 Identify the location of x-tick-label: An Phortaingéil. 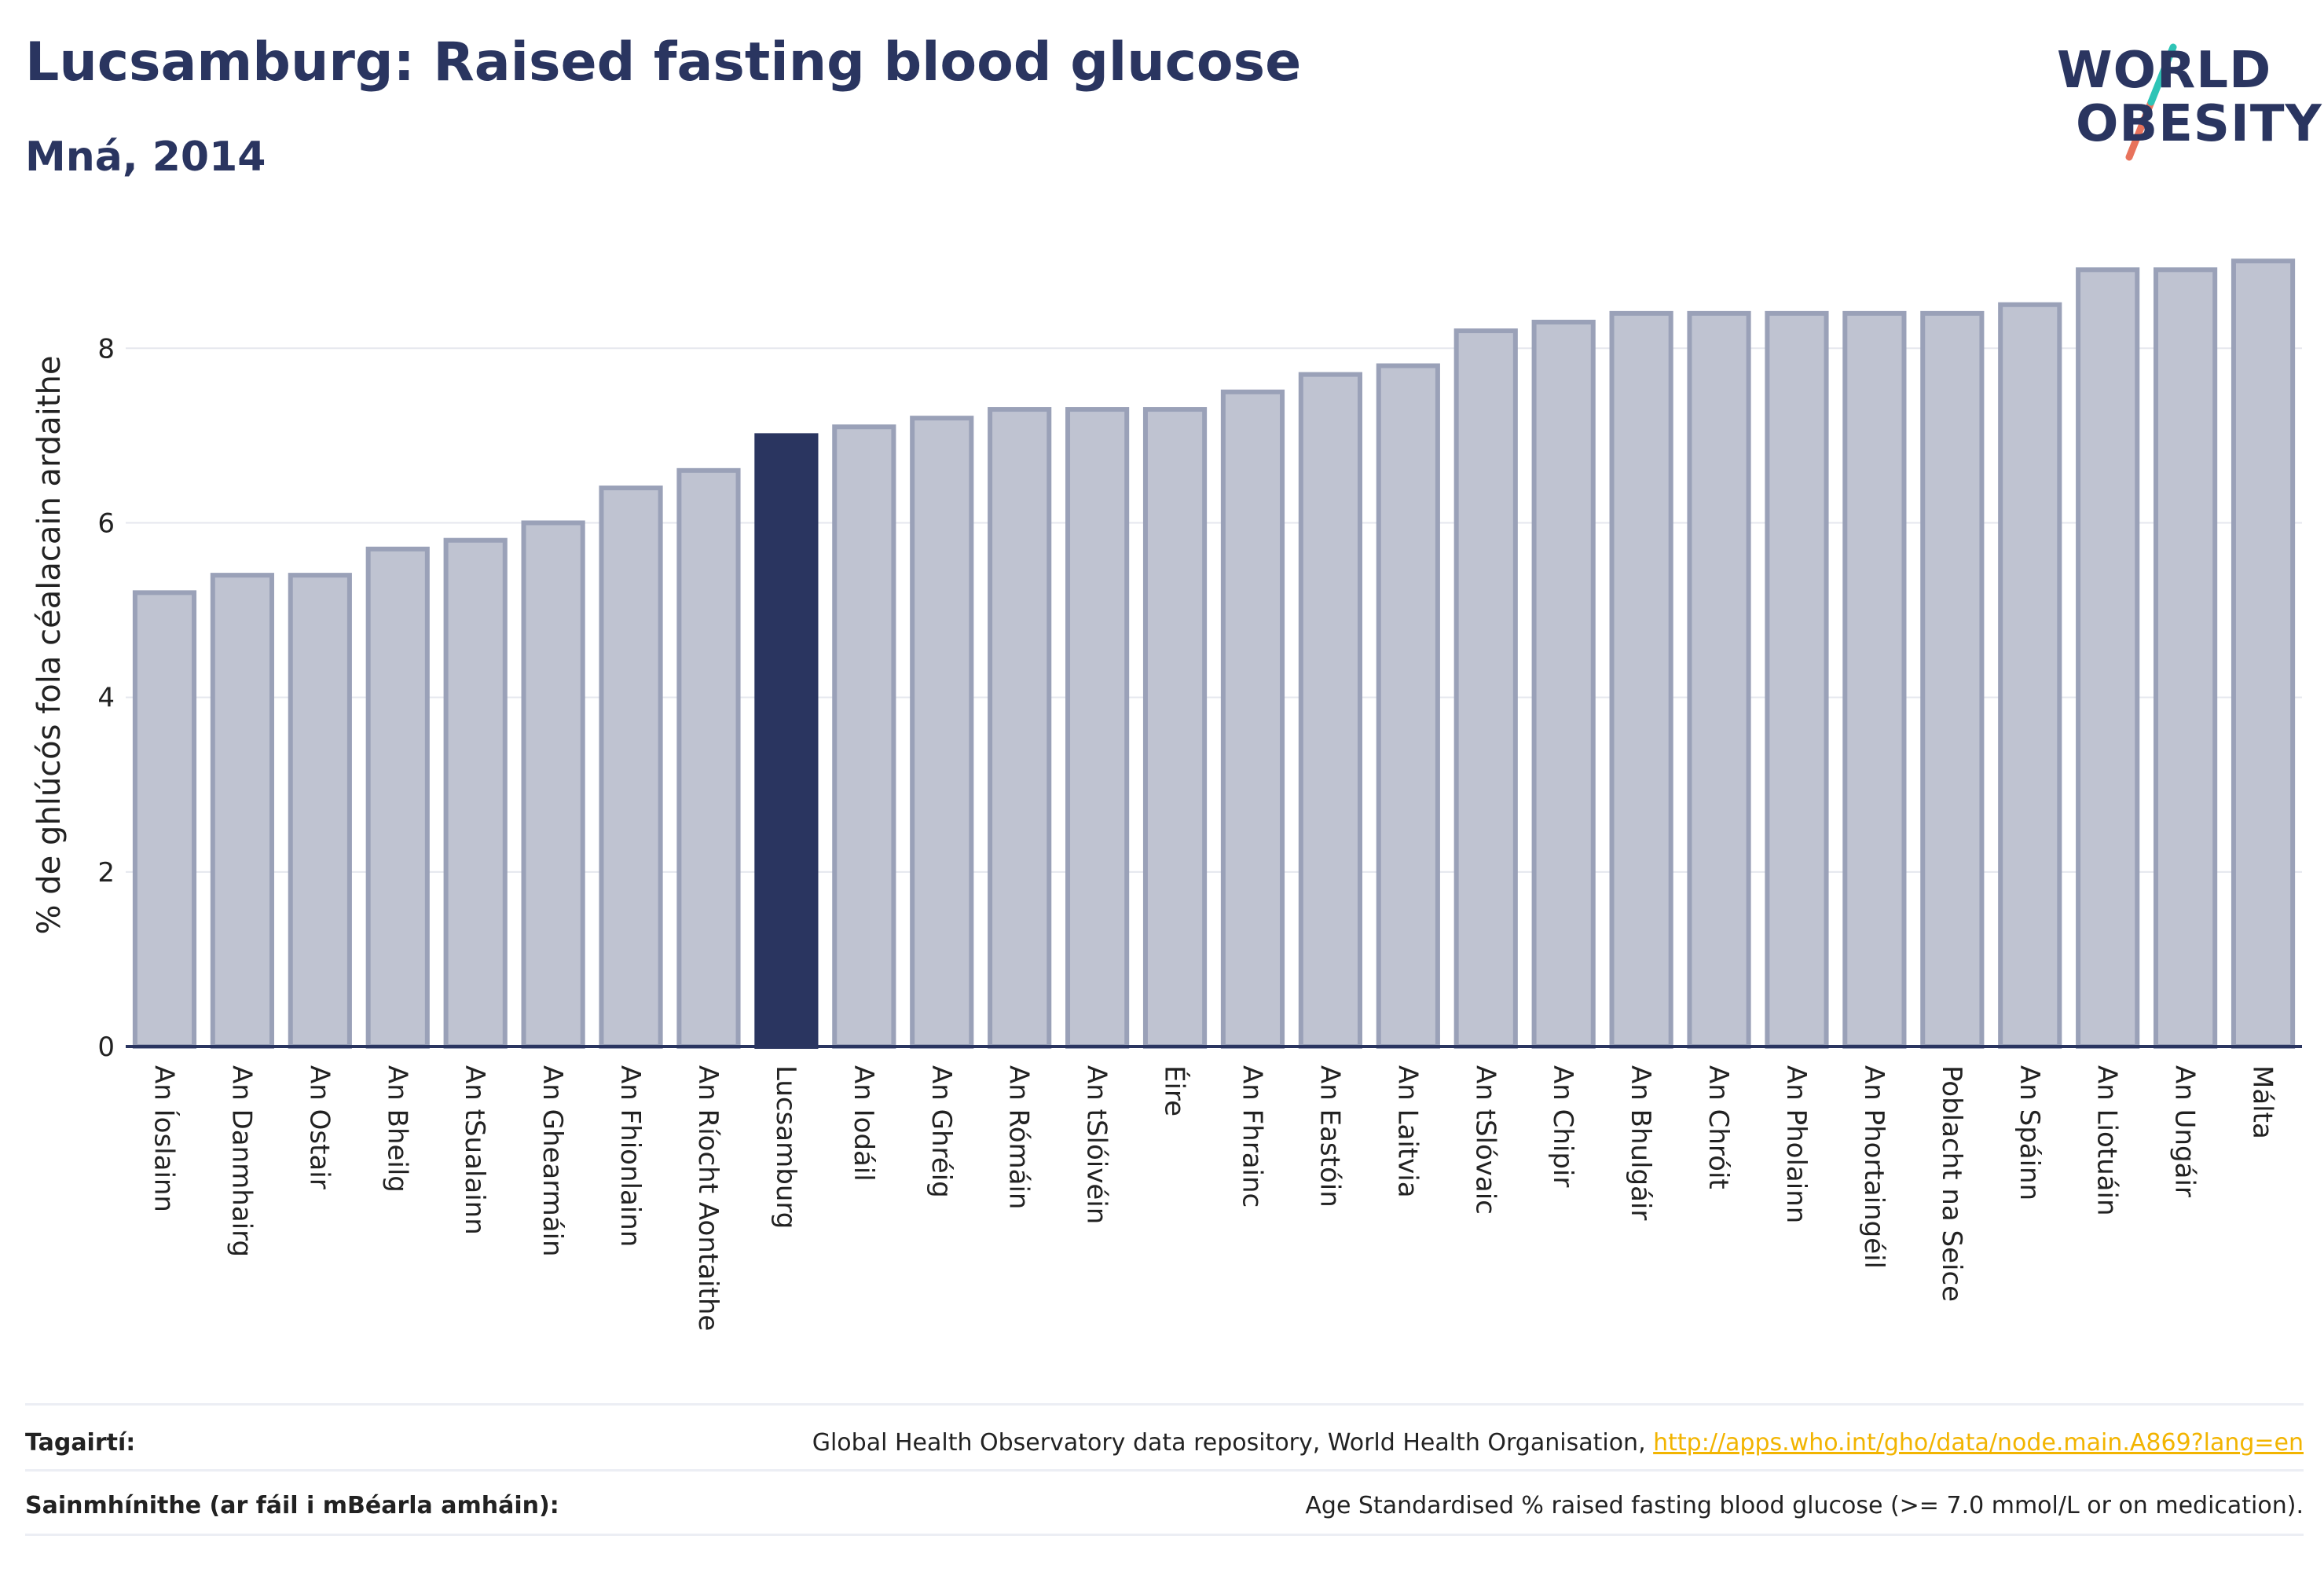
(1874, 1167).